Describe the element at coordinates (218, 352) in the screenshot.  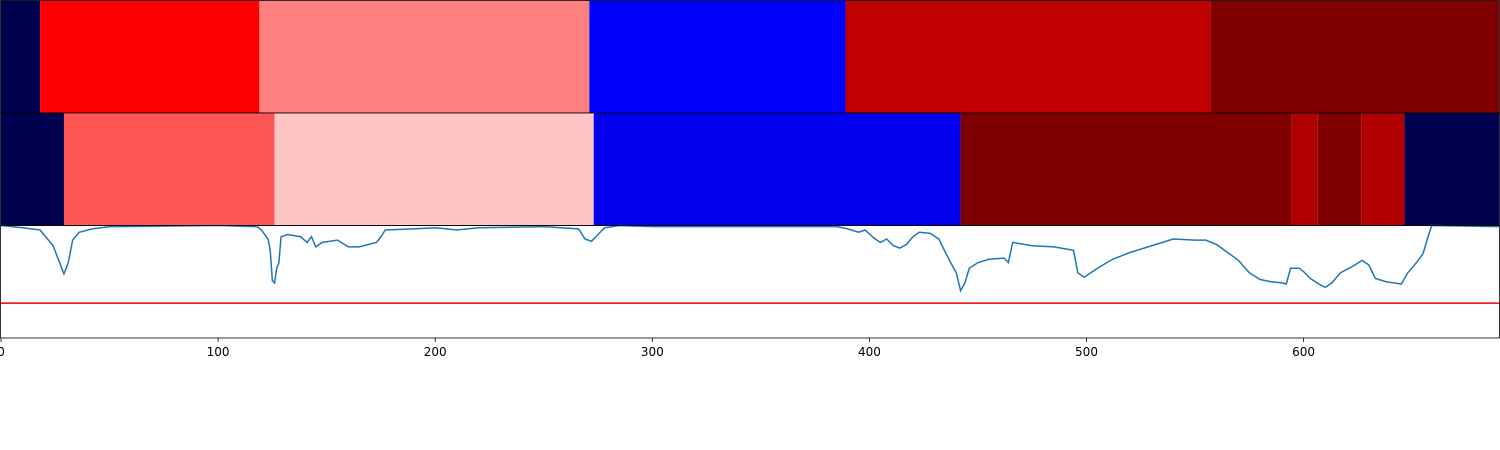
I see `x-tick-label: 100` at that location.